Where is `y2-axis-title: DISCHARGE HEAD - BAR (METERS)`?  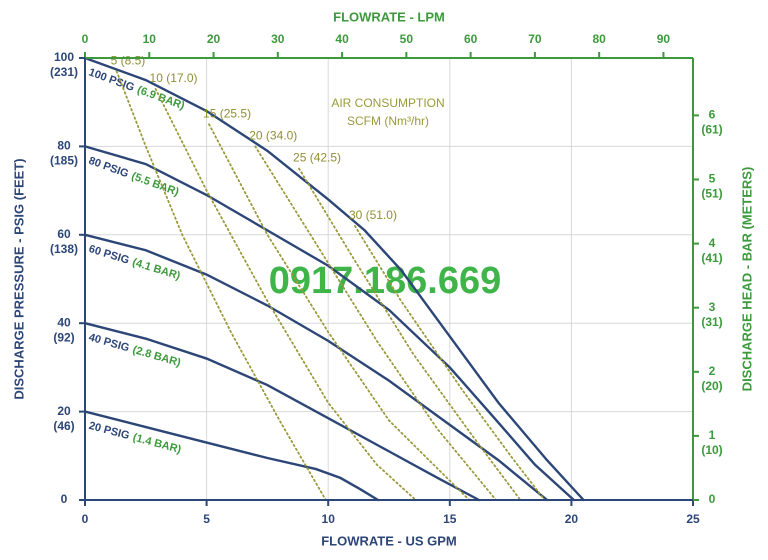
y2-axis-title: DISCHARGE HEAD - BAR (METERS) is located at coordinates (746, 279).